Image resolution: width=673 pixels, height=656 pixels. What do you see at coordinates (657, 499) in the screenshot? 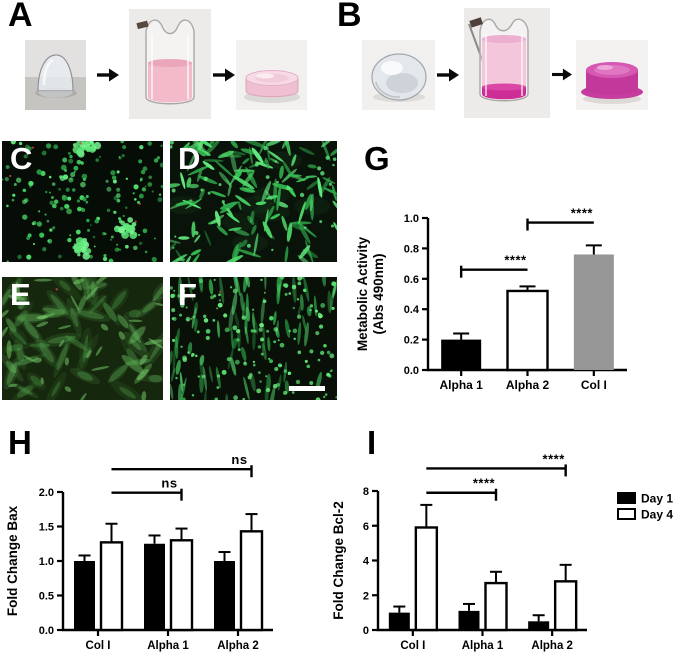
I see `legend-label: Day 1` at bounding box center [657, 499].